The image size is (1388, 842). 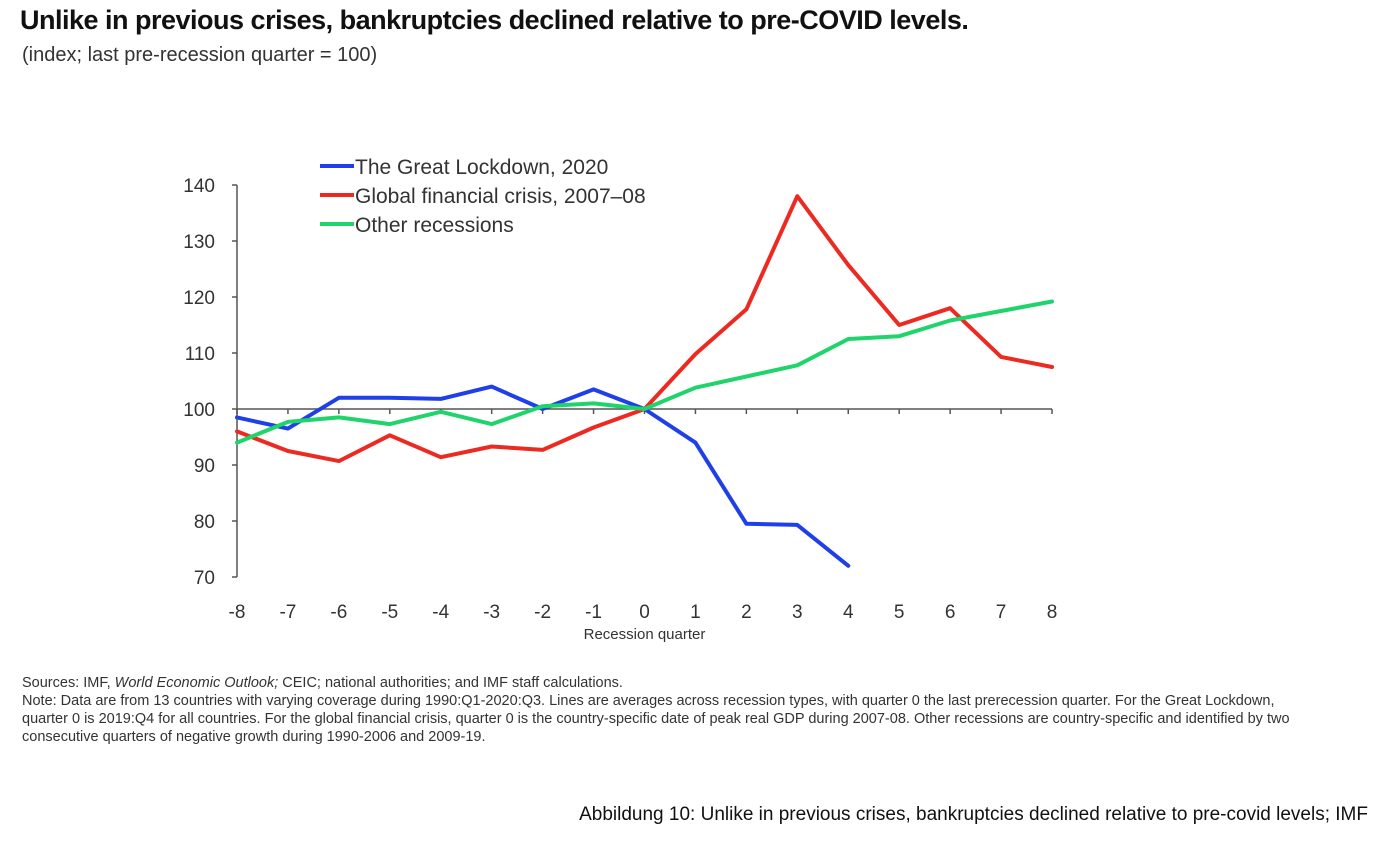 What do you see at coordinates (434, 225) in the screenshot?
I see `legend-label: Other recessions` at bounding box center [434, 225].